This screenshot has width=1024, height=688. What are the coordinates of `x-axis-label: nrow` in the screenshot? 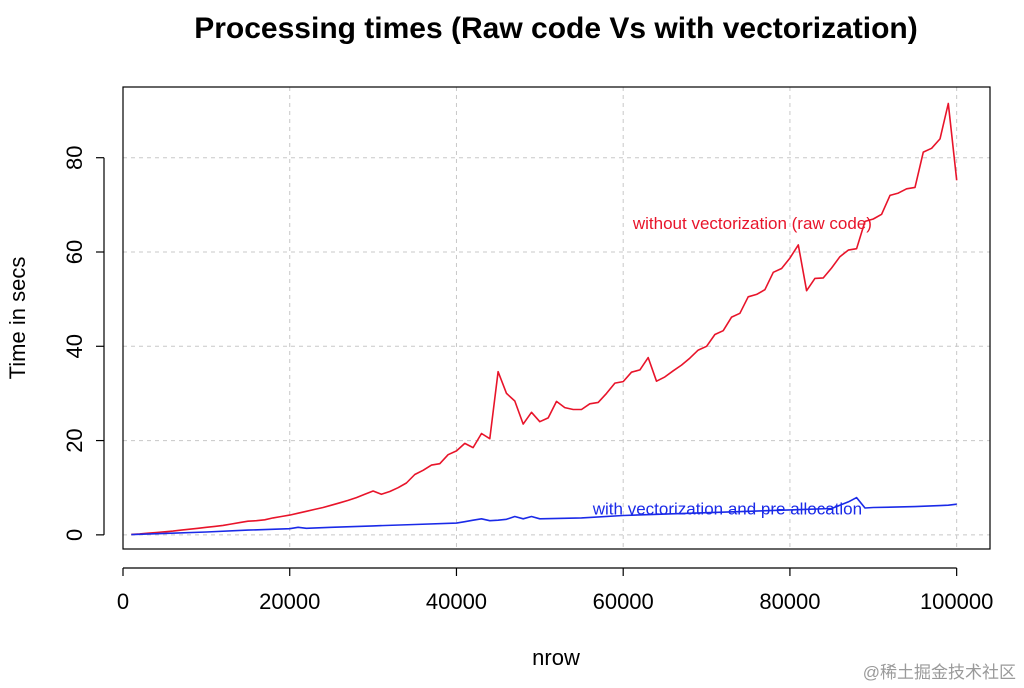 It's located at (556, 657).